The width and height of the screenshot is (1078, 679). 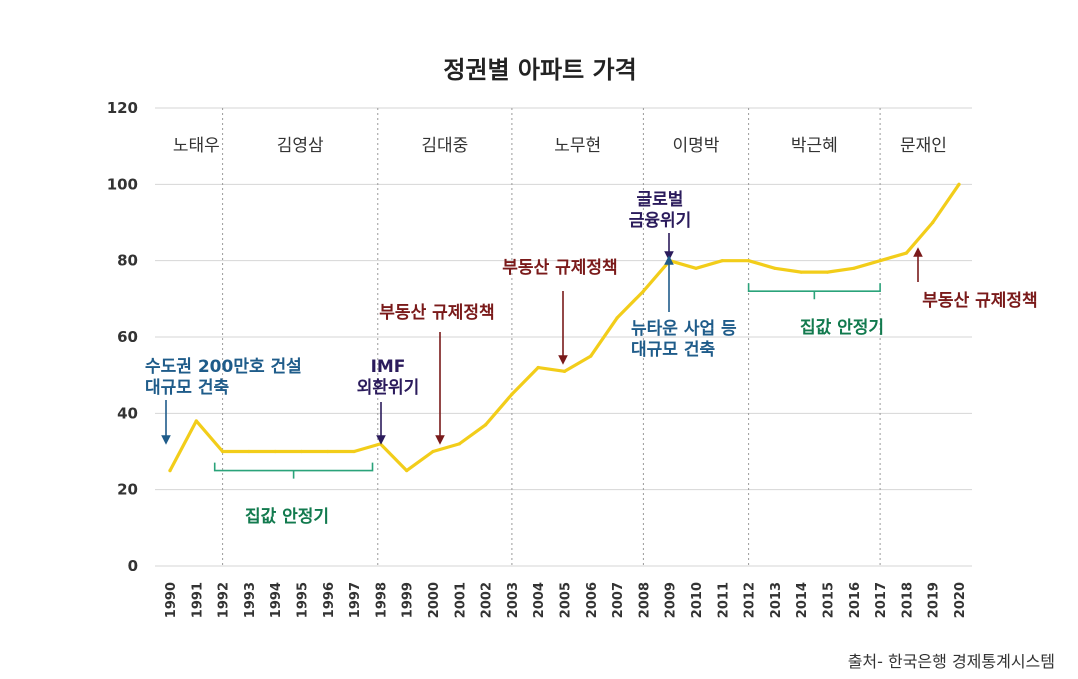 What do you see at coordinates (618, 600) in the screenshot?
I see `x-tick-2007: 2007` at bounding box center [618, 600].